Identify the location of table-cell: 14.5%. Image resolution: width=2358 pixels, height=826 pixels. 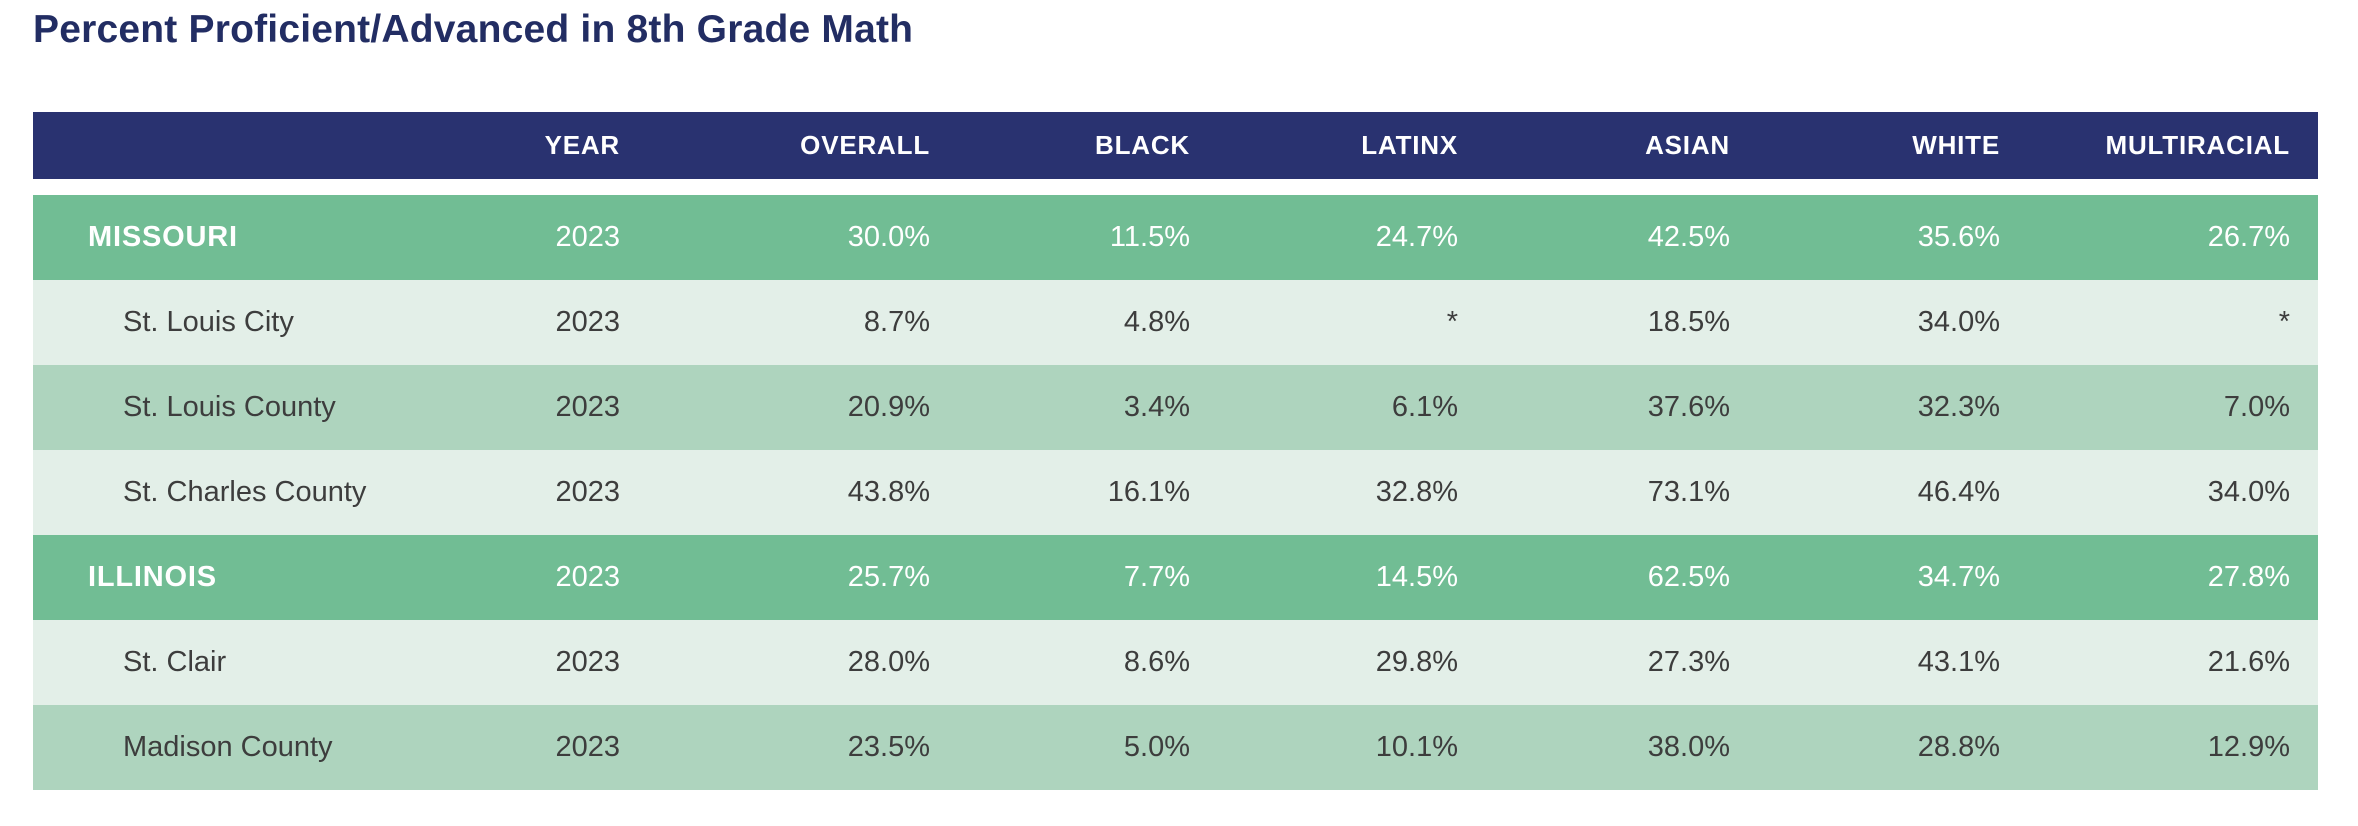
(1416, 577).